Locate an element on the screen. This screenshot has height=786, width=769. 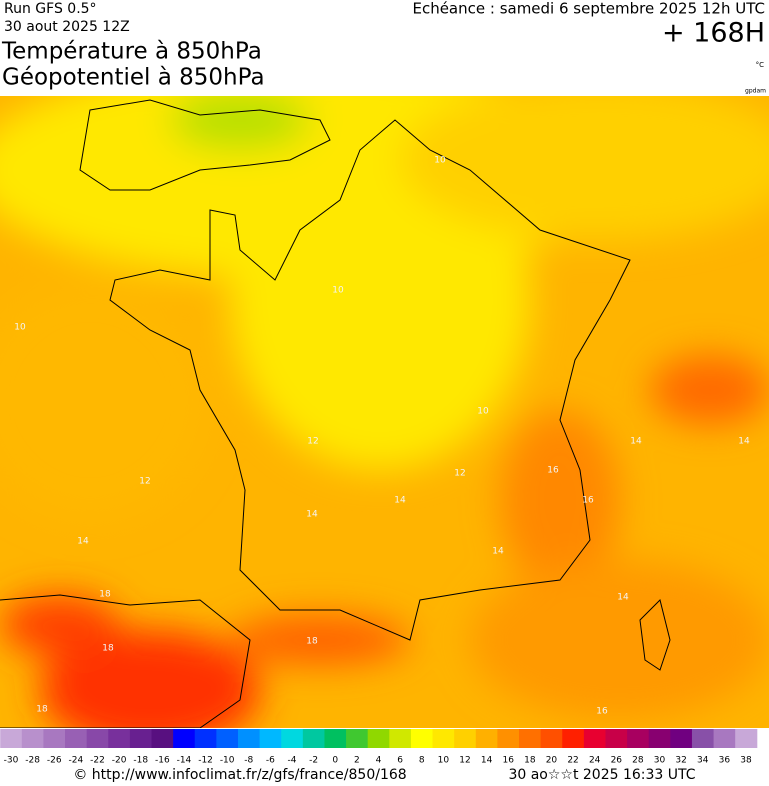
legend-label: -30 is located at coordinates (11, 761).